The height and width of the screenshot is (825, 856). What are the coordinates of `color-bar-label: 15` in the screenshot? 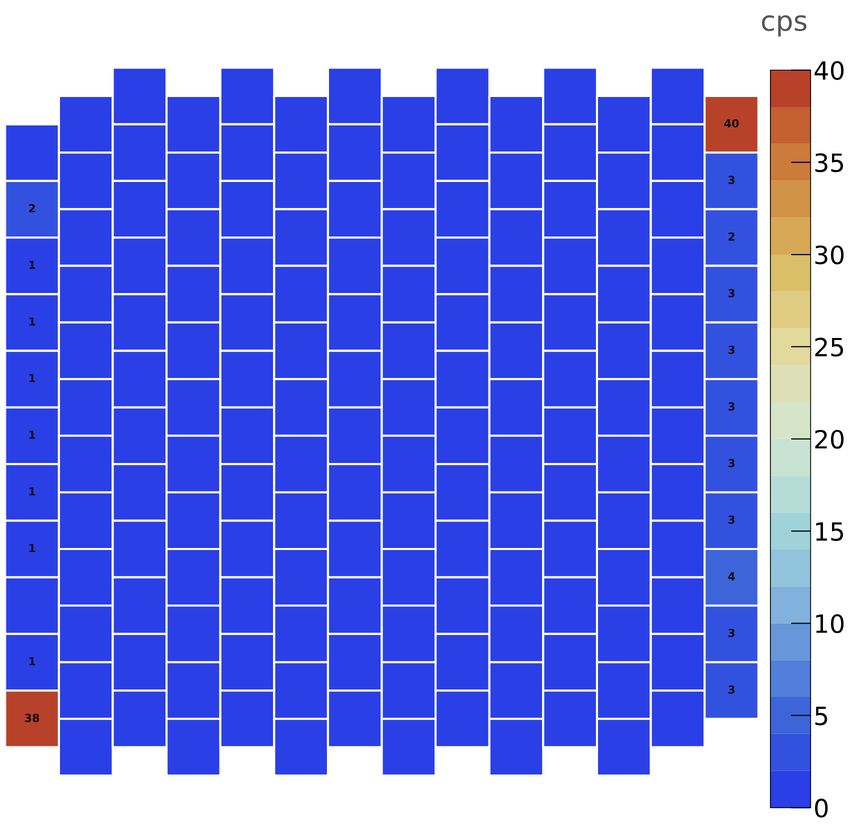 It's located at (830, 531).